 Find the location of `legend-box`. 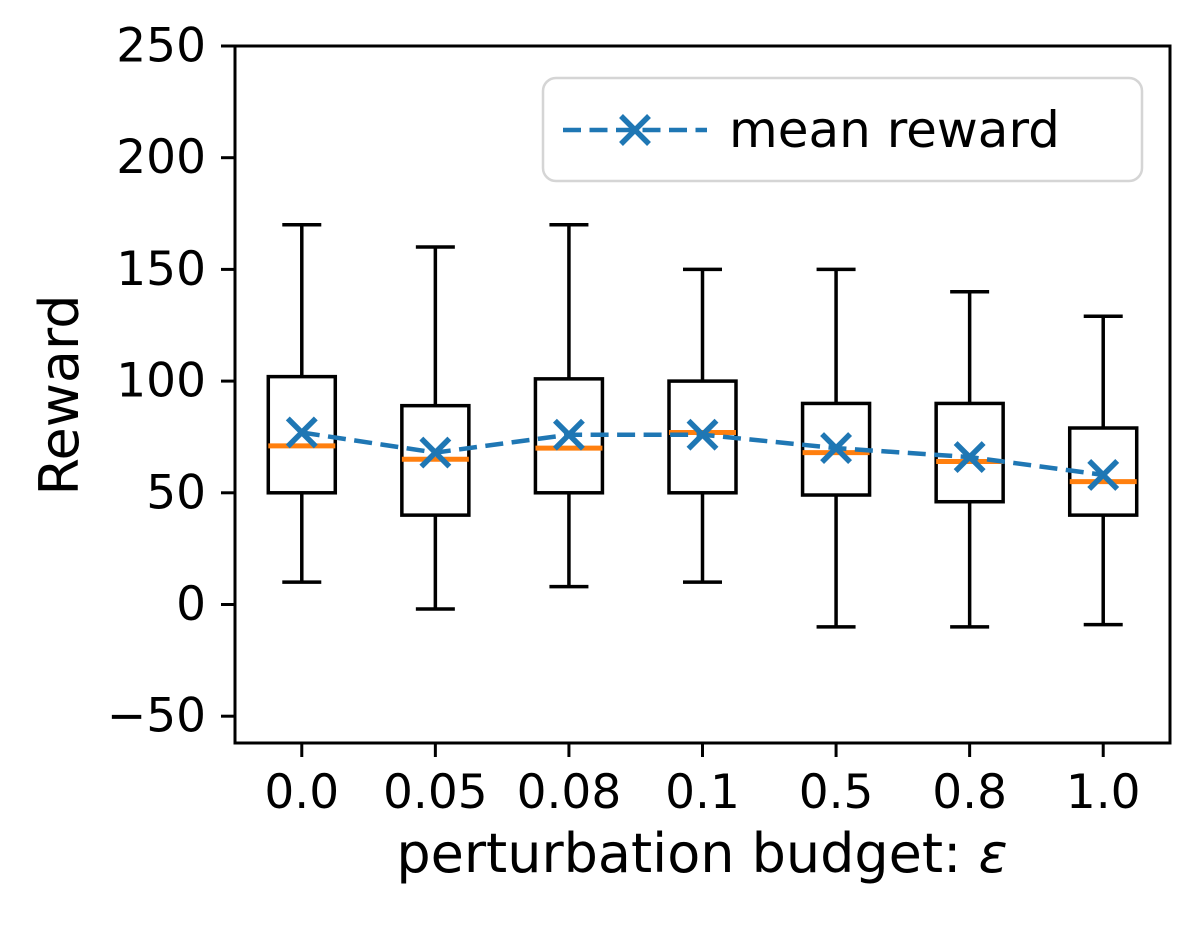

legend-box is located at coordinates (842, 129).